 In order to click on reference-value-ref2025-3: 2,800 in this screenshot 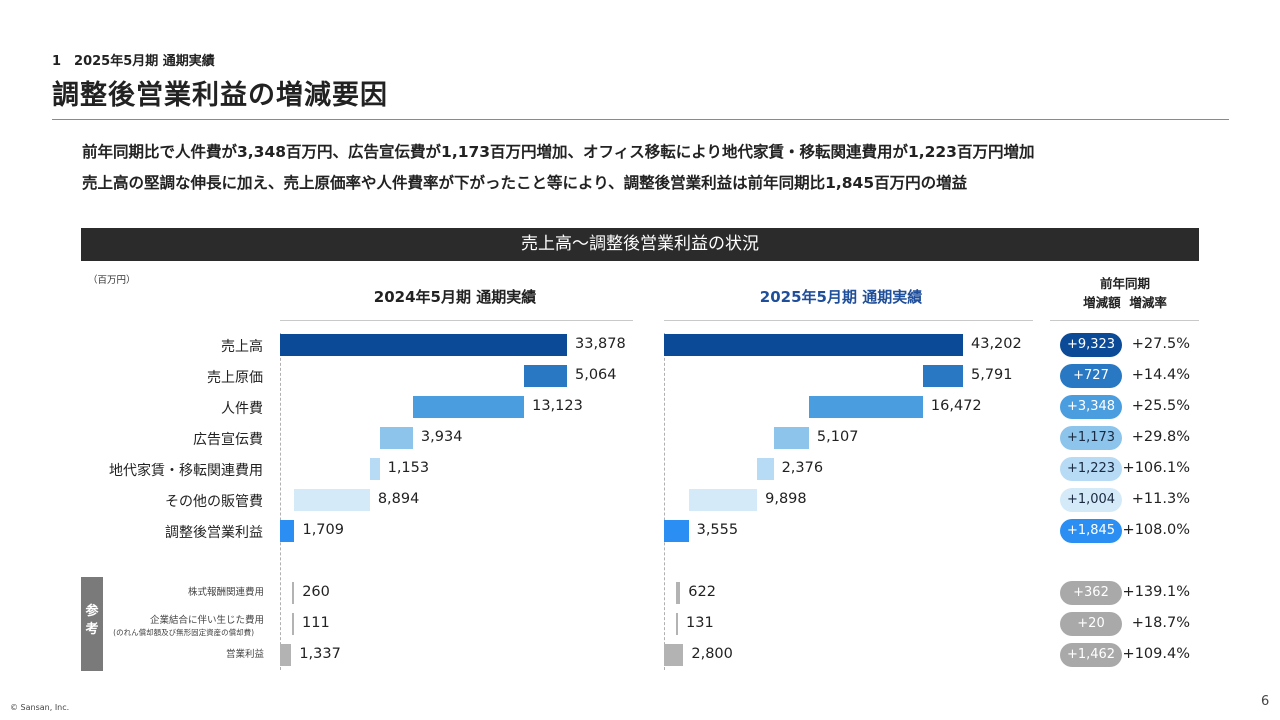, I will do `click(712, 654)`.